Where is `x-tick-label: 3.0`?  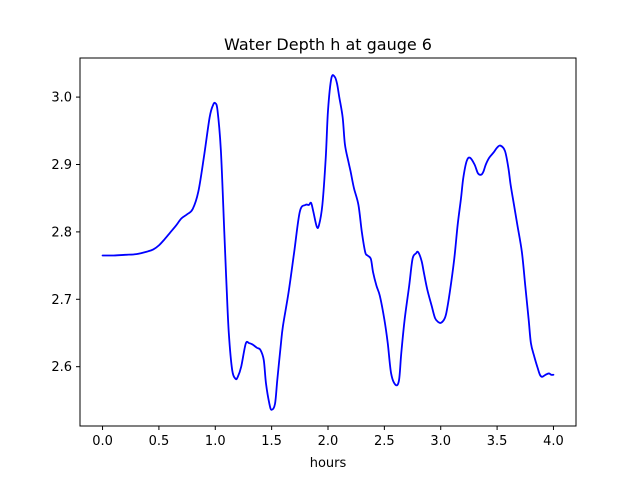 x-tick-label: 3.0 is located at coordinates (440, 441).